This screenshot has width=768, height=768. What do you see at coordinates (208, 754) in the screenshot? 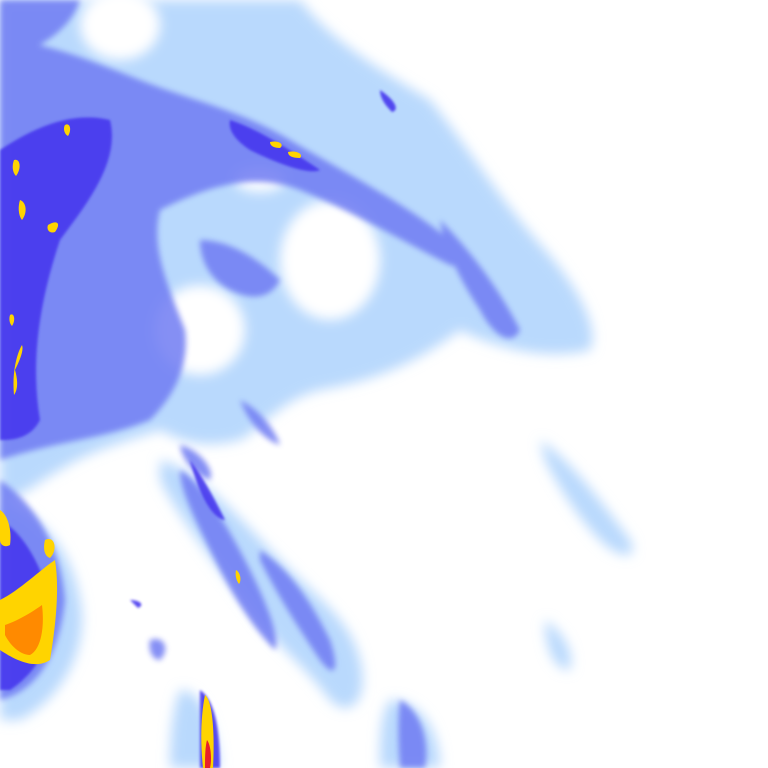
I see `severe-cell` at bounding box center [208, 754].